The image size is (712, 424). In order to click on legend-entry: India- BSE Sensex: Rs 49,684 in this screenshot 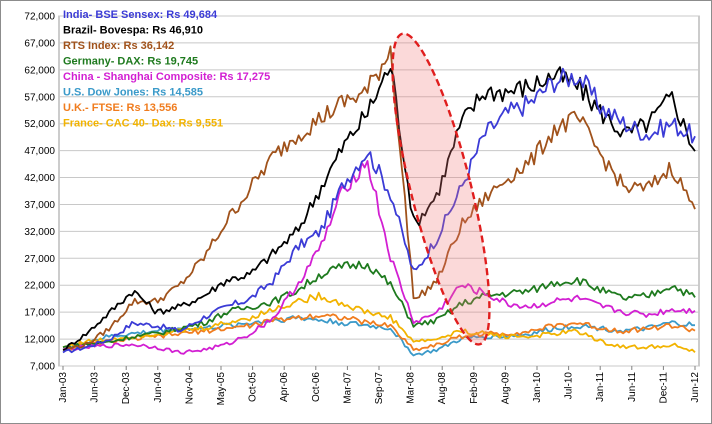, I will do `click(140, 15)`.